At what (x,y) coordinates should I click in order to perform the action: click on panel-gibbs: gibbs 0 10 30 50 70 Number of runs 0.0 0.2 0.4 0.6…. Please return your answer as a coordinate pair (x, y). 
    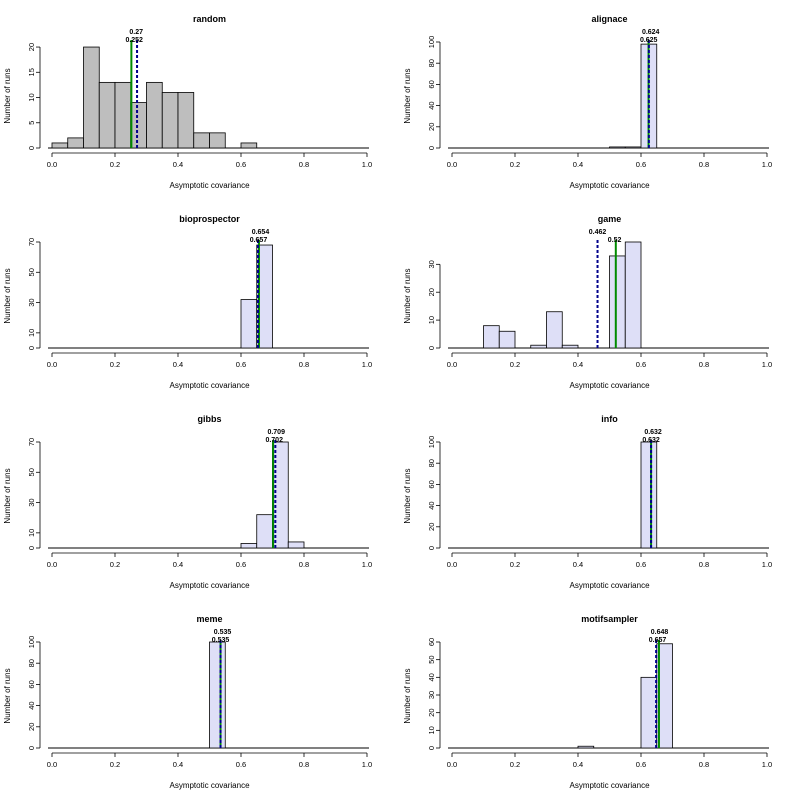
    Looking at the image, I should click on (187, 502).